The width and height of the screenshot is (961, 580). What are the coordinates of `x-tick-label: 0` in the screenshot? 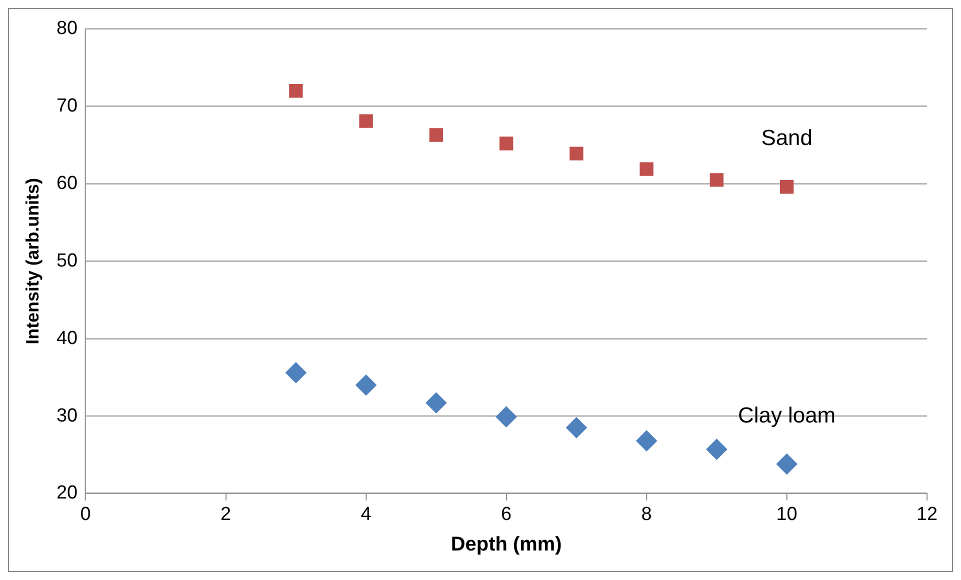 It's located at (85, 515).